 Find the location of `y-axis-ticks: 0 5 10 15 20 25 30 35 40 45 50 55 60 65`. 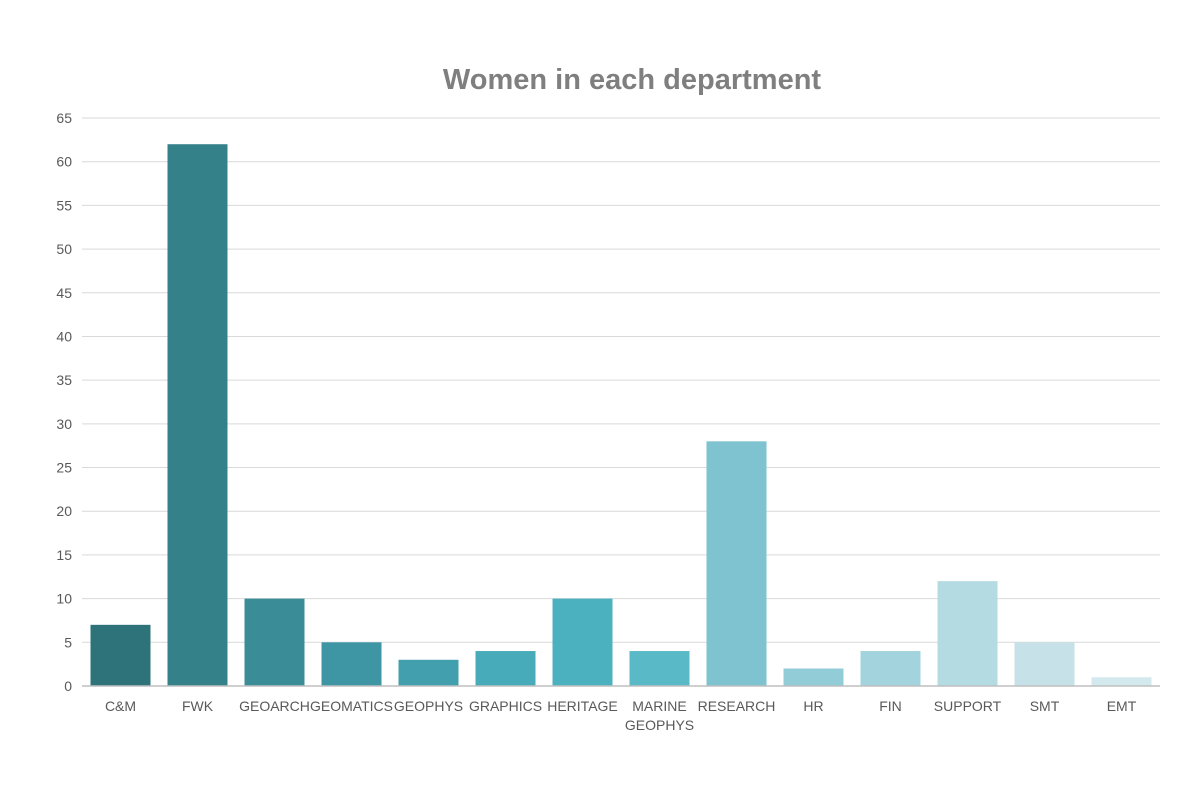

y-axis-ticks: 0 5 10 15 20 25 30 35 40 45 50 55 60 65 is located at coordinates (64, 402).